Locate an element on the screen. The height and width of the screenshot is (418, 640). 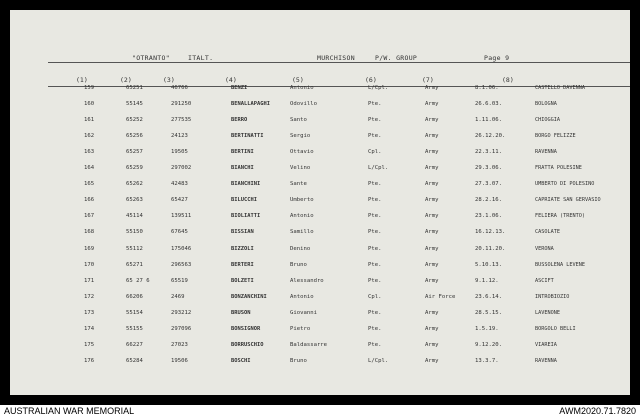
cell-birth-date: 29.3.06. is located at coordinates (488, 168).